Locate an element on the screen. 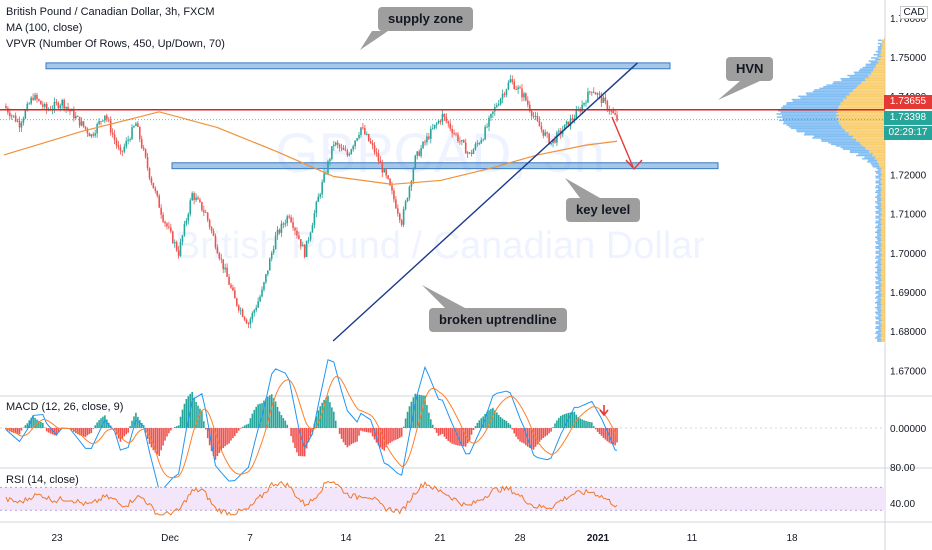  vpvr-indicator-label: VPVR (Number Of Rows, 450, Up/Down, 70) is located at coordinates (115, 44).